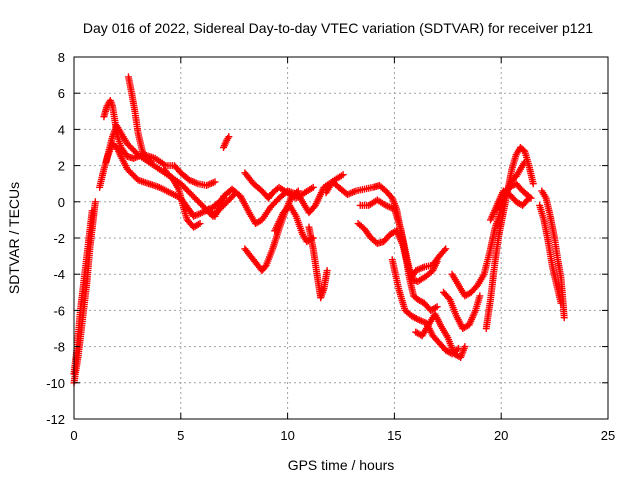 This screenshot has height=480, width=640. Describe the element at coordinates (59, 347) in the screenshot. I see `y-tick-label: -8` at that location.